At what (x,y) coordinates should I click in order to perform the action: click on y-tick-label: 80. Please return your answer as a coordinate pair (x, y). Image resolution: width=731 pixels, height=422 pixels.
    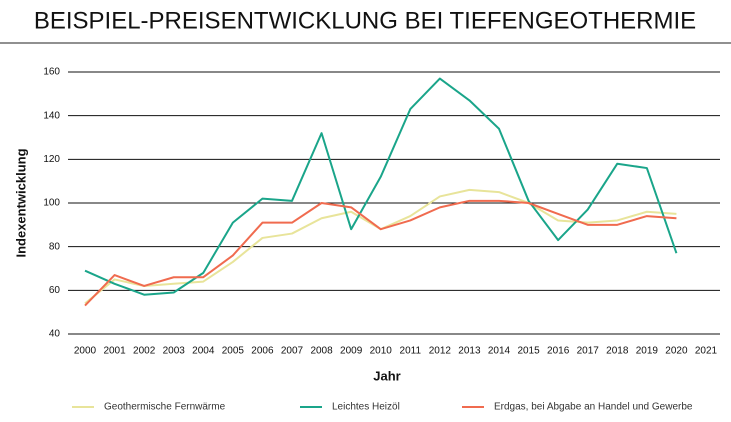
    Looking at the image, I should click on (55, 246).